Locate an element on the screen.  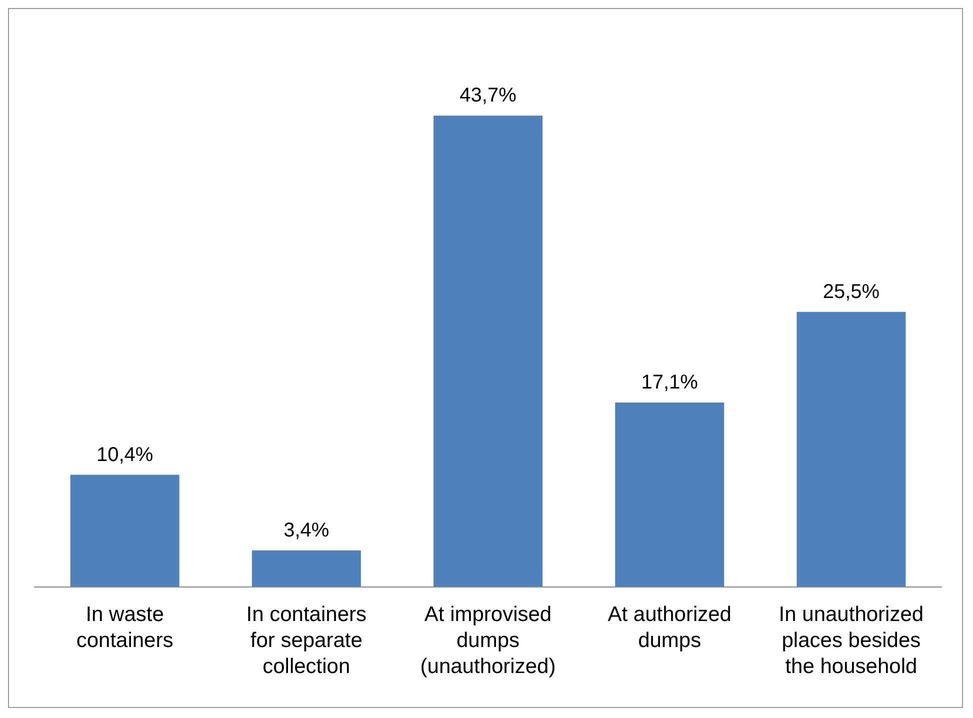
data-label: 25,5% is located at coordinates (851, 291).